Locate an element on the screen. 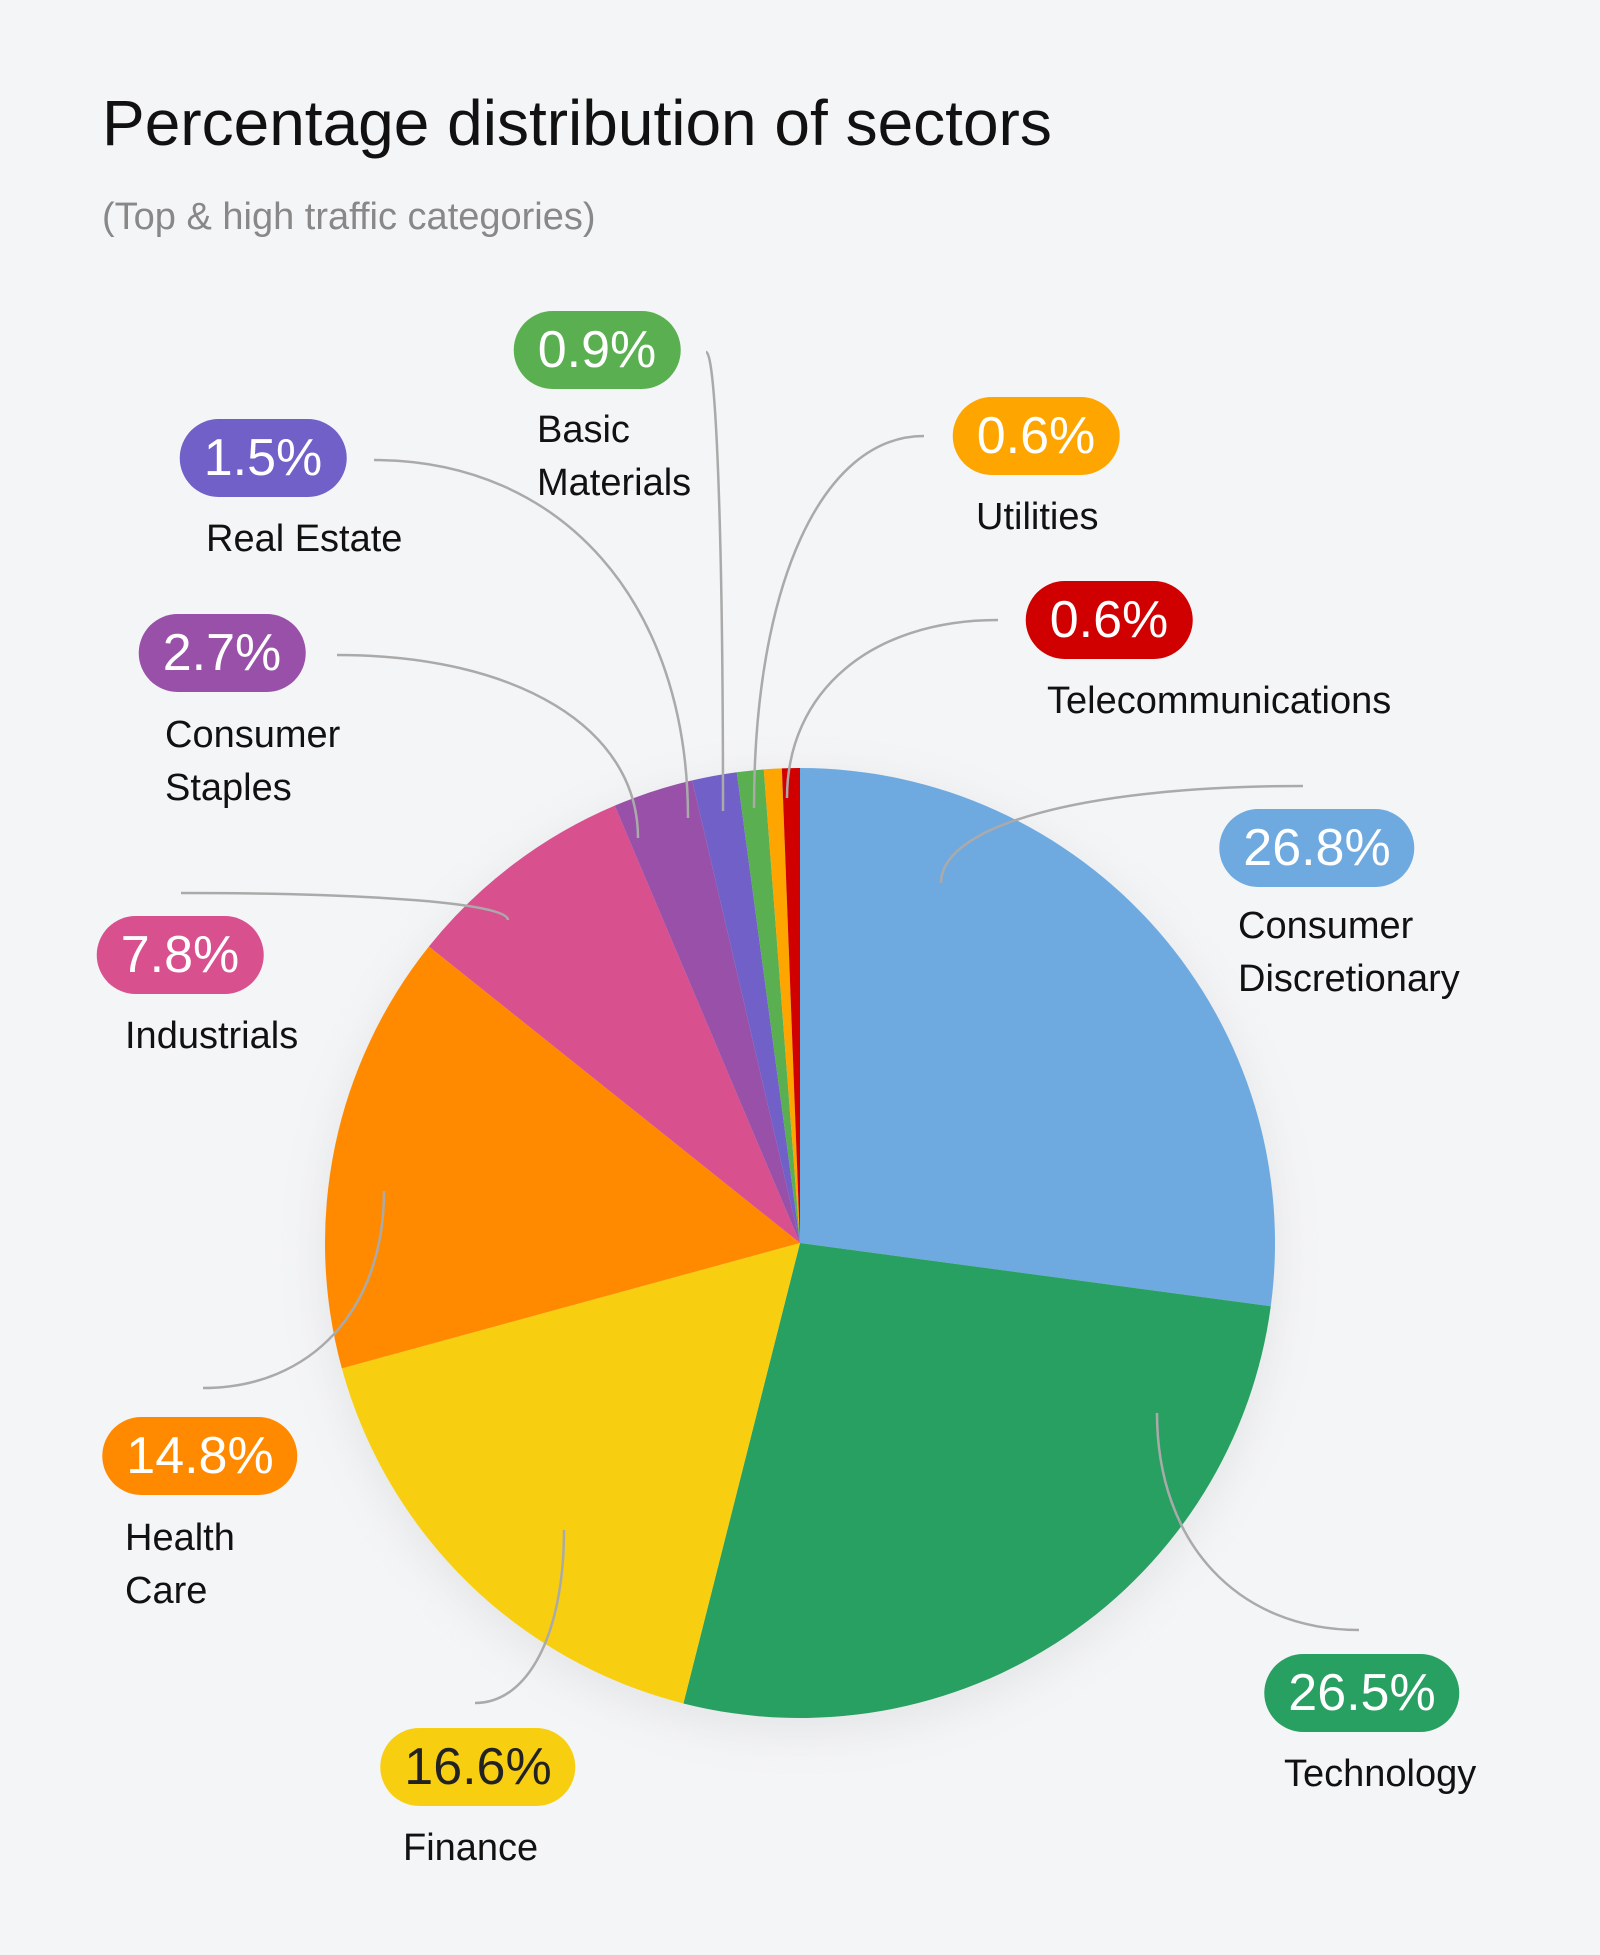 This screenshot has width=1600, height=1955. value-label: 0.9% is located at coordinates (597, 350).